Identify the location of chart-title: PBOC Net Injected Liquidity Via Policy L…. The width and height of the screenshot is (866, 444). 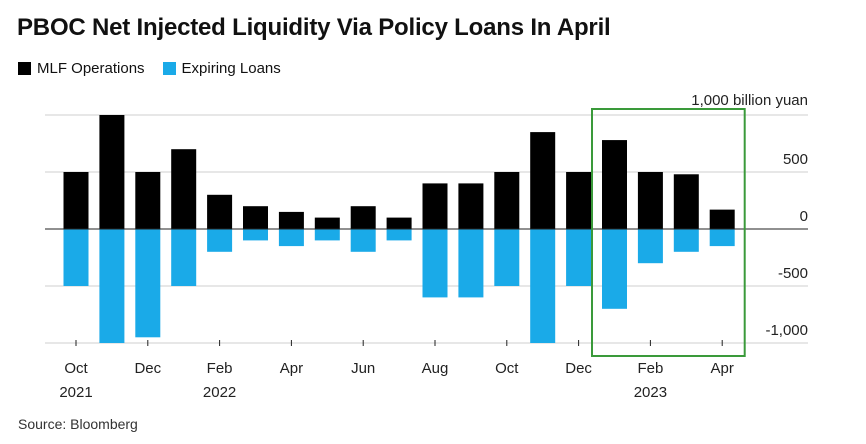
(314, 27).